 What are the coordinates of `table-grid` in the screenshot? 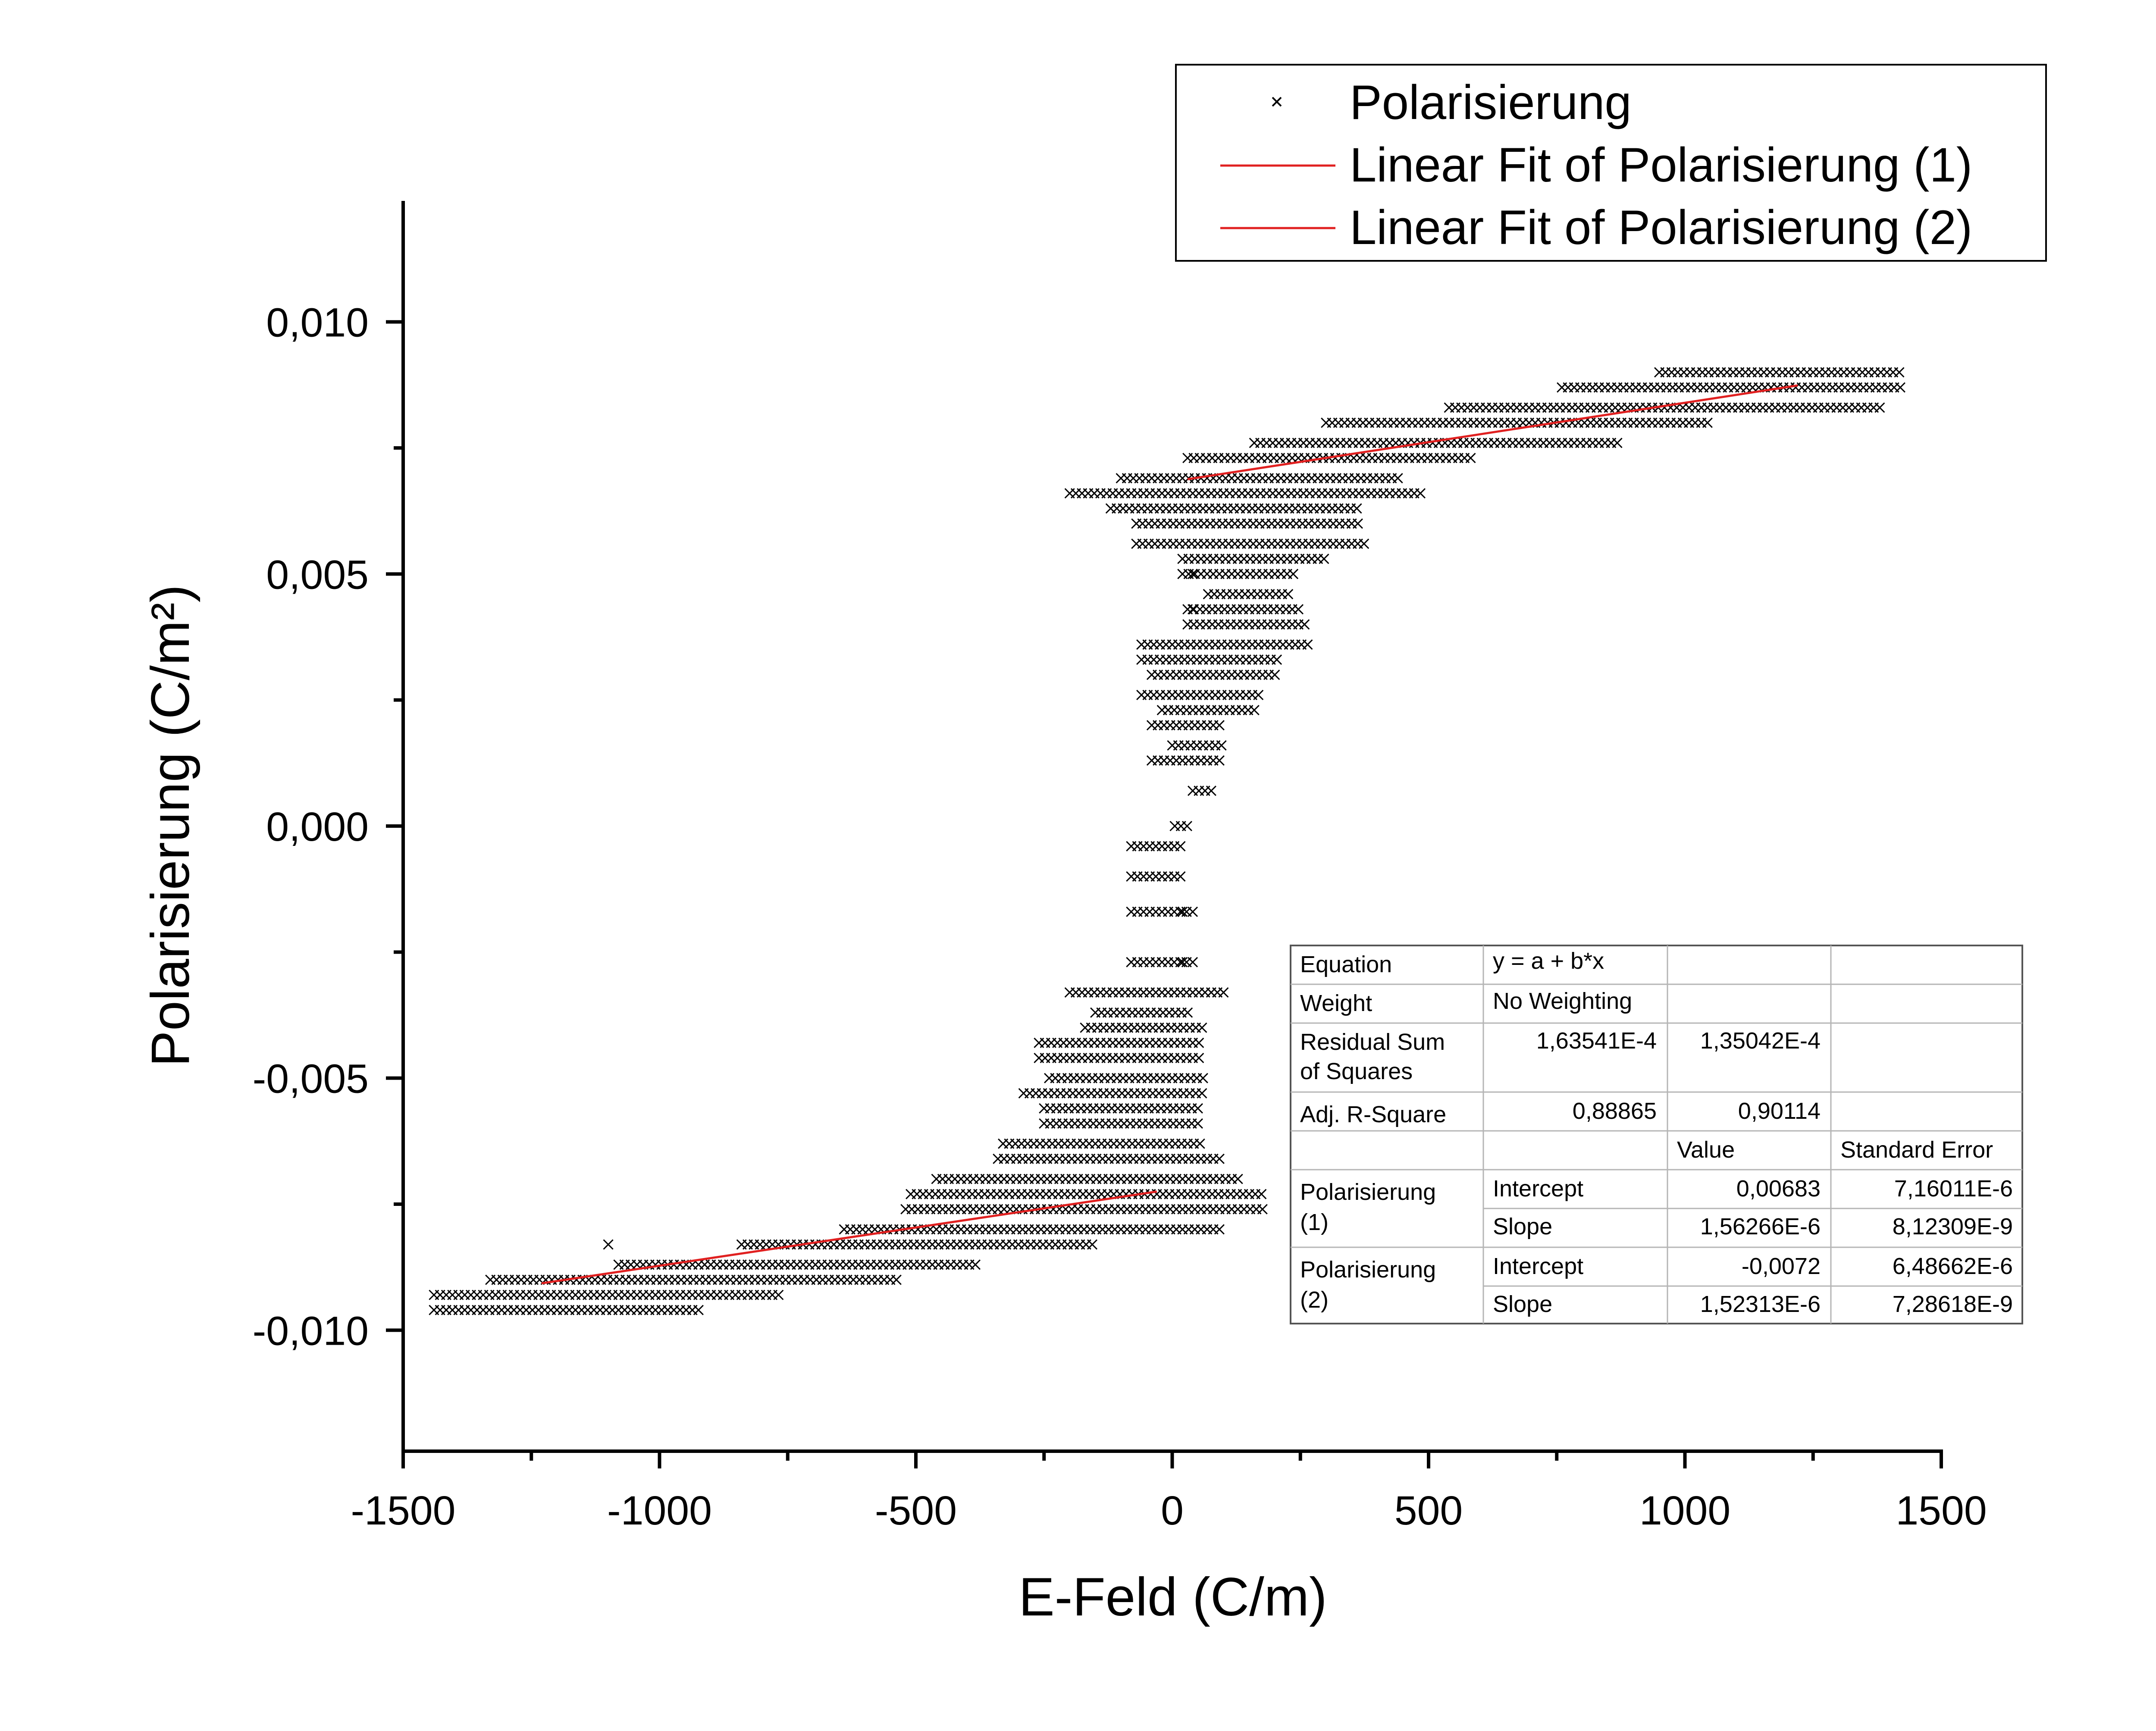 It's located at (1656, 1134).